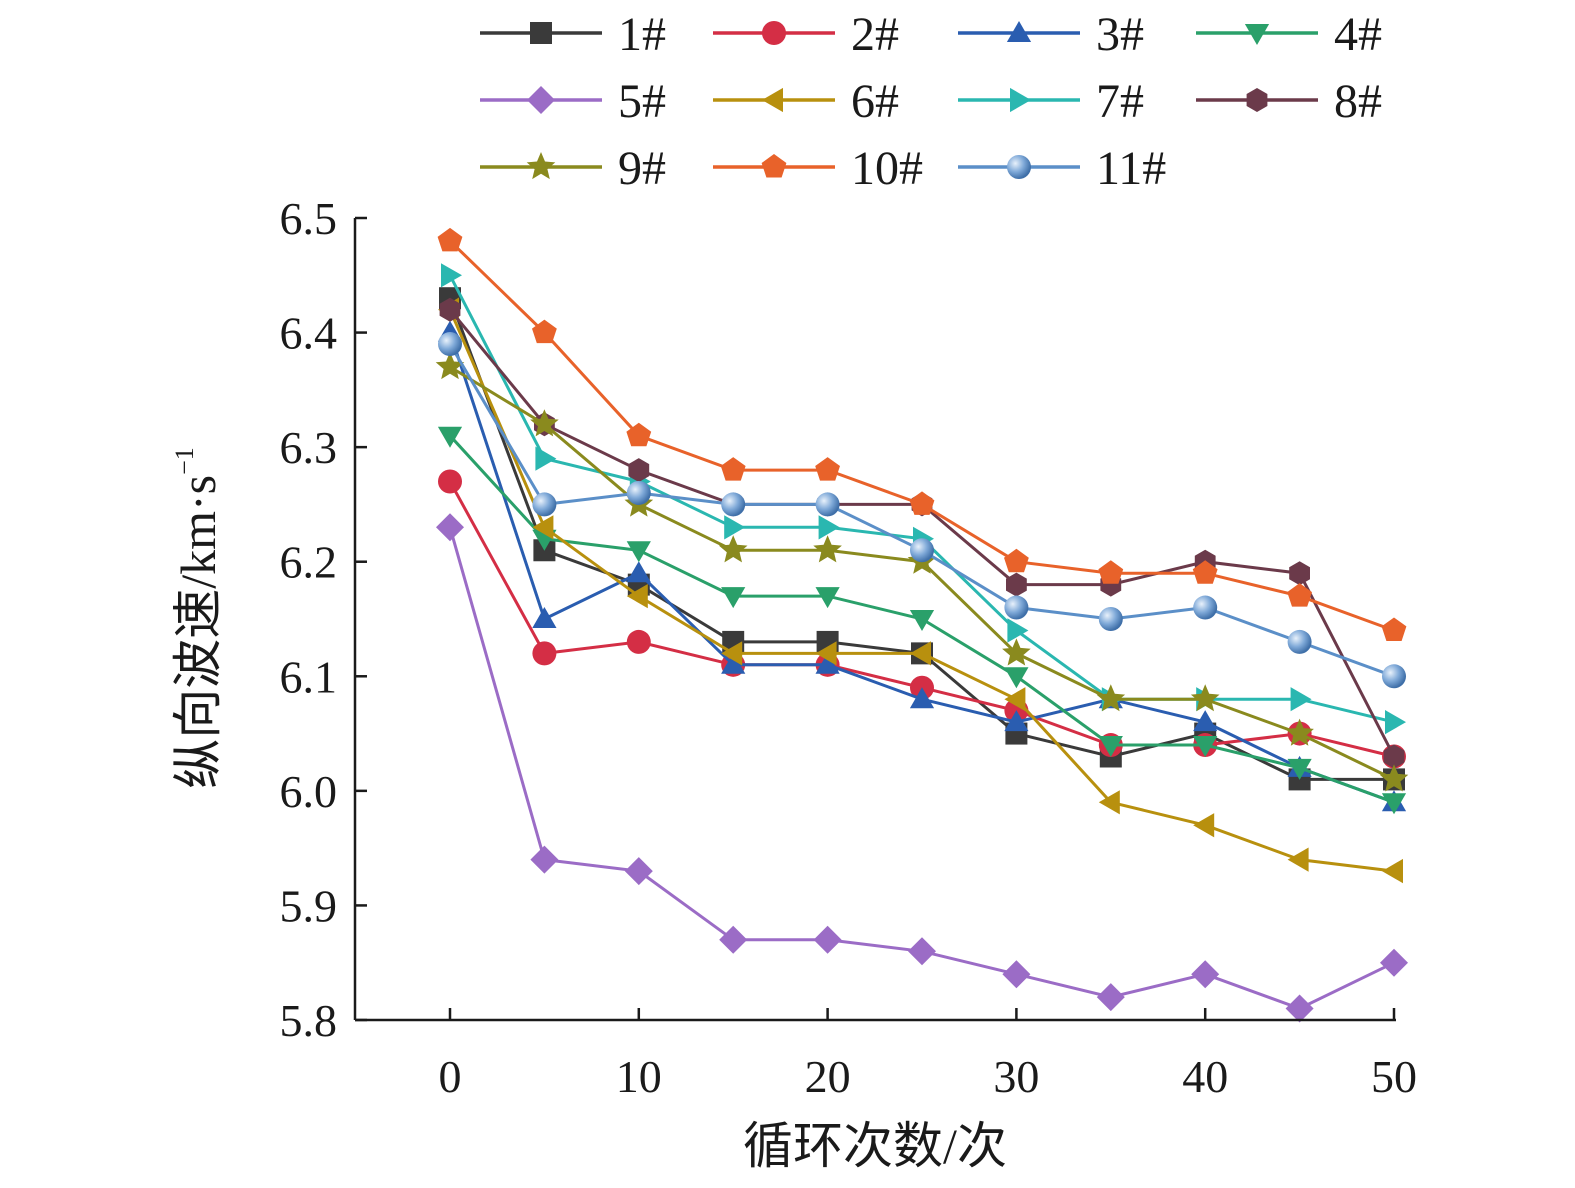  What do you see at coordinates (573, 101) in the screenshot?
I see `legend-item-5#: 5#` at bounding box center [573, 101].